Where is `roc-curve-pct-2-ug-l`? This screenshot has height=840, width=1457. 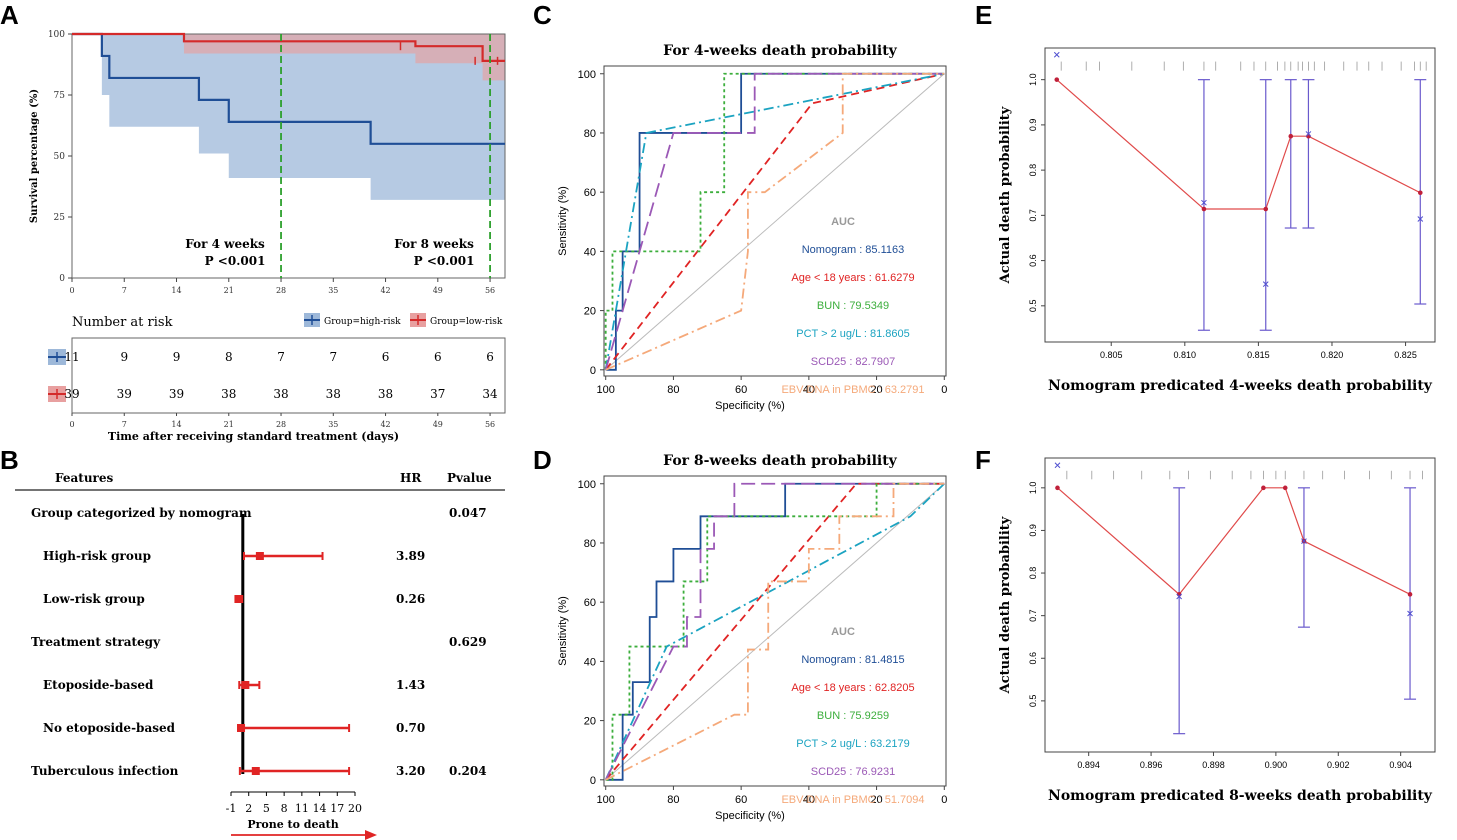 roc-curve-pct-2-ug-l is located at coordinates (774, 221).